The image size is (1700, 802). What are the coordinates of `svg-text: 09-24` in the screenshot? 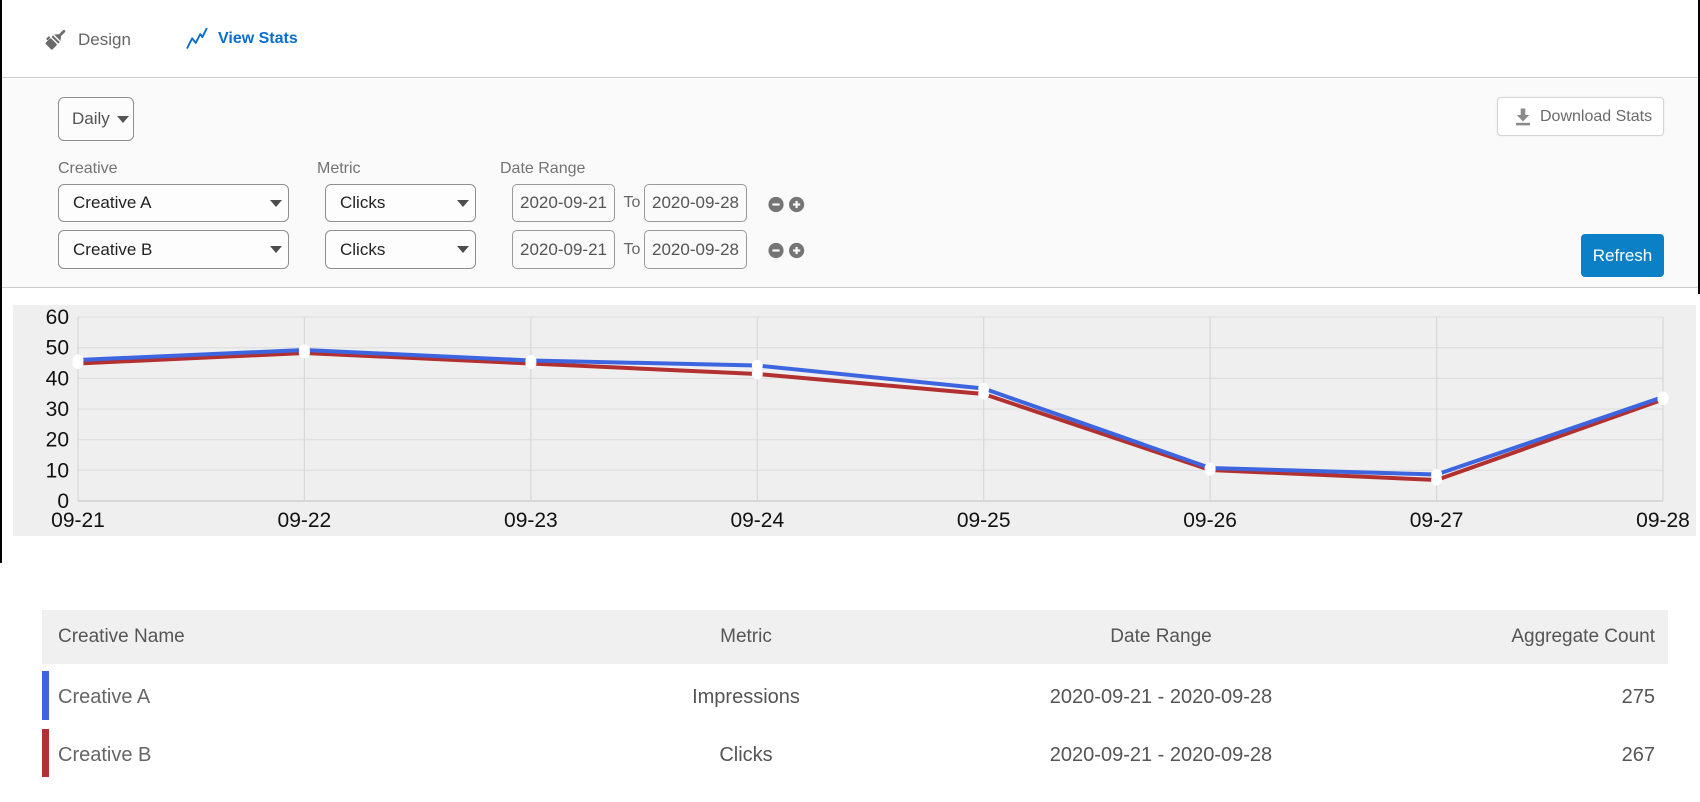 It's located at (757, 520).